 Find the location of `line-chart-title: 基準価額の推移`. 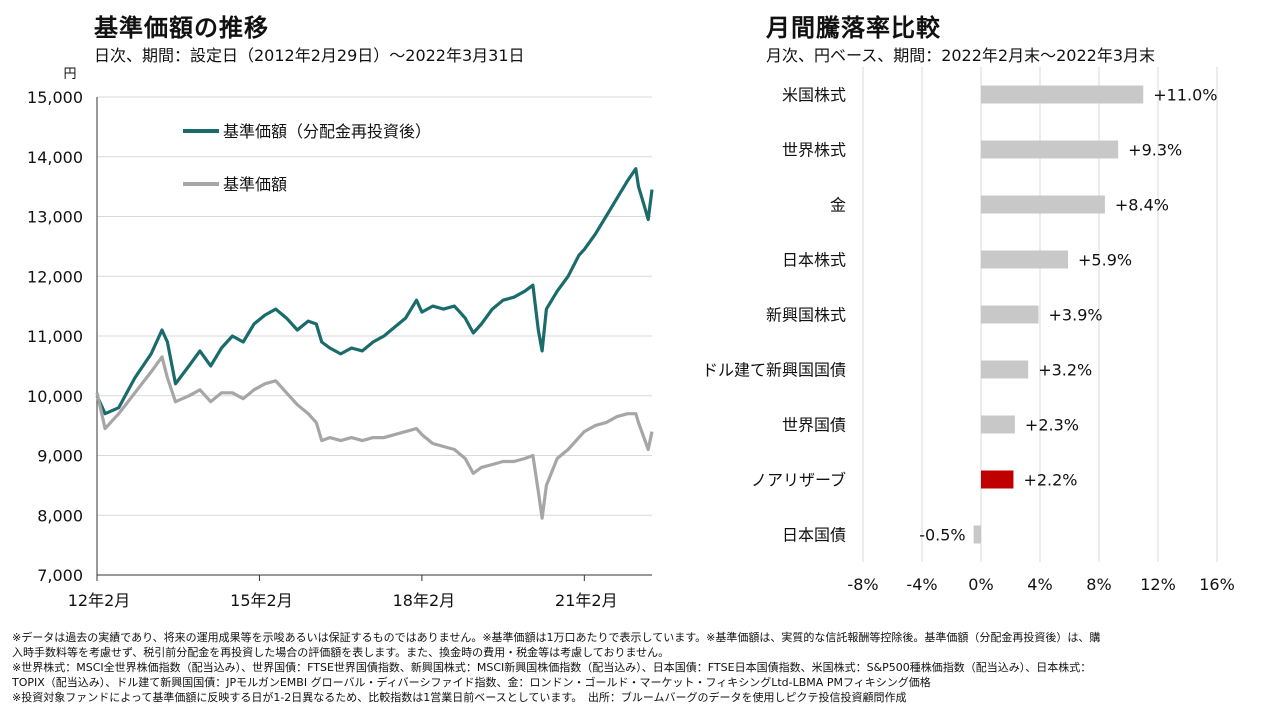

line-chart-title: 基準価額の推移 is located at coordinates (181, 28).